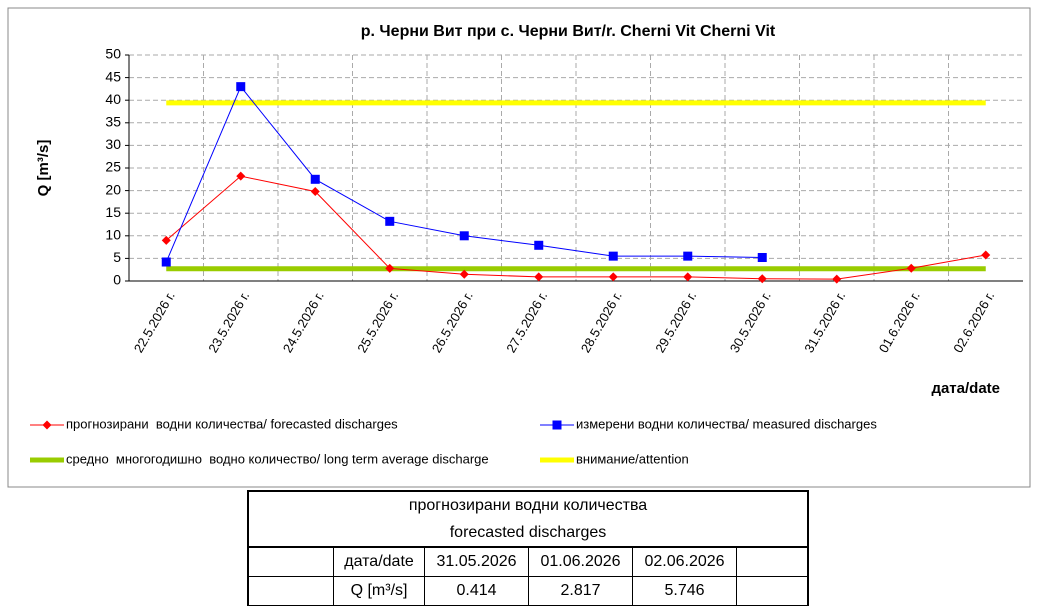 The height and width of the screenshot is (606, 1039). I want to click on table-cell: дата/date, so click(379, 562).